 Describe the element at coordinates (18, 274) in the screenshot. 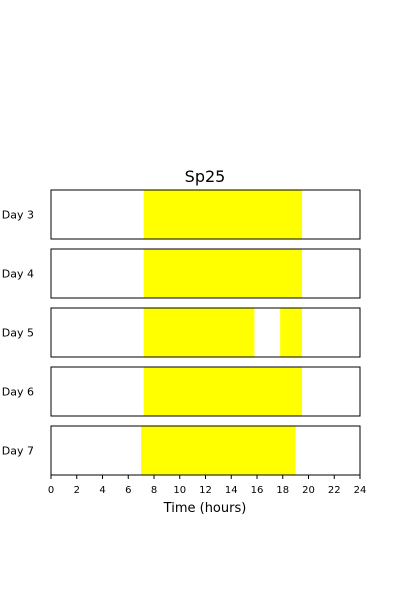

I see `row-label: Day 4` at that location.